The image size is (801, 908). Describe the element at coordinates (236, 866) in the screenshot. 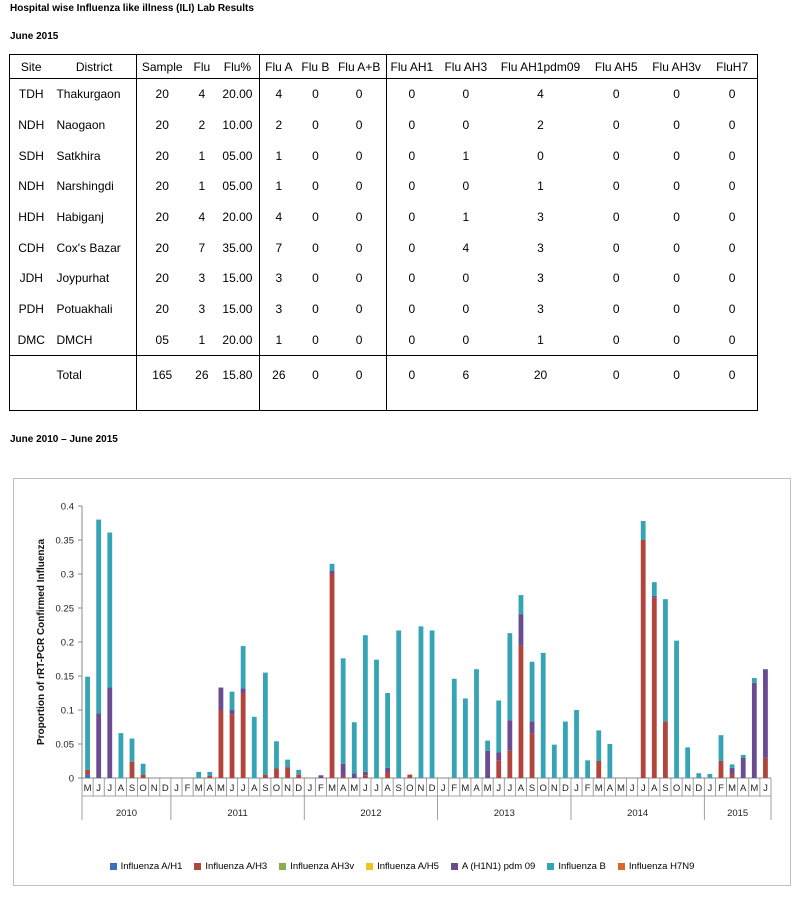

I see `legend-label: Influenza A/H3` at that location.